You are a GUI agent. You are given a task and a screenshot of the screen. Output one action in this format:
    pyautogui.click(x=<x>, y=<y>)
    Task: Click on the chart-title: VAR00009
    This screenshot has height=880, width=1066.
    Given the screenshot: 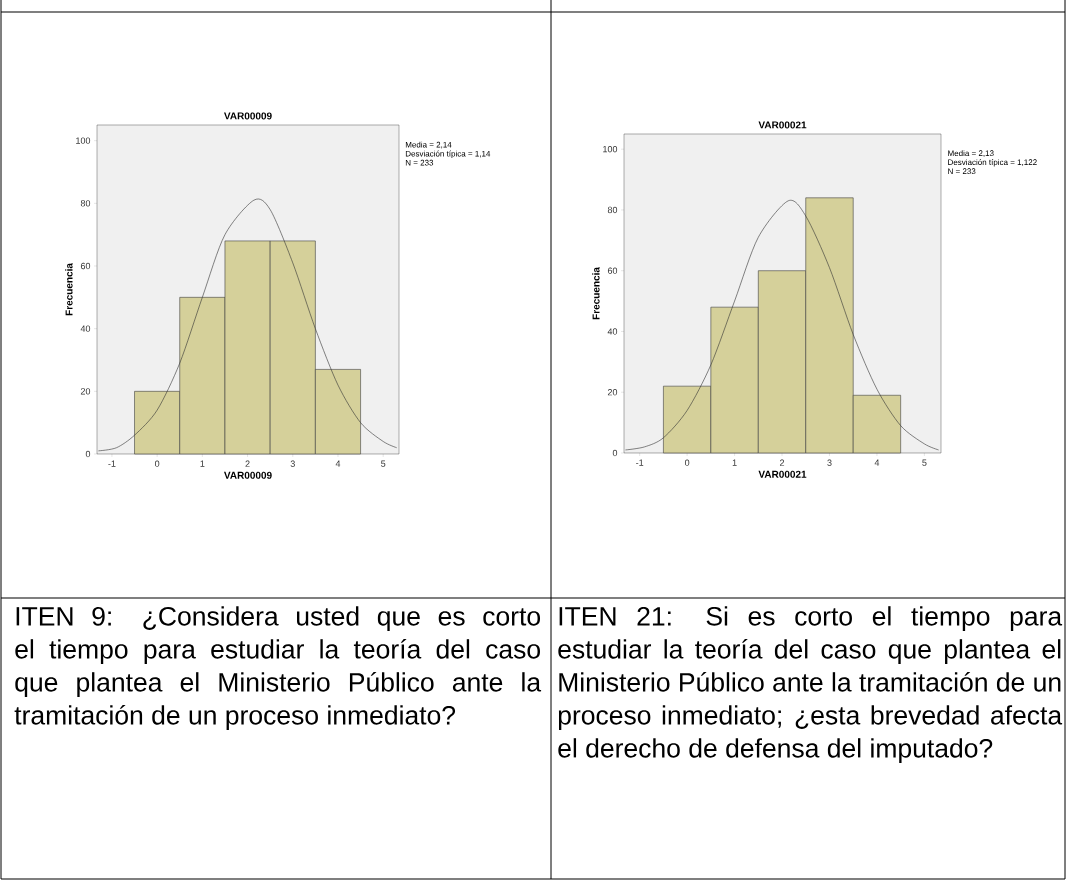 What is the action you would take?
    pyautogui.click(x=247, y=116)
    